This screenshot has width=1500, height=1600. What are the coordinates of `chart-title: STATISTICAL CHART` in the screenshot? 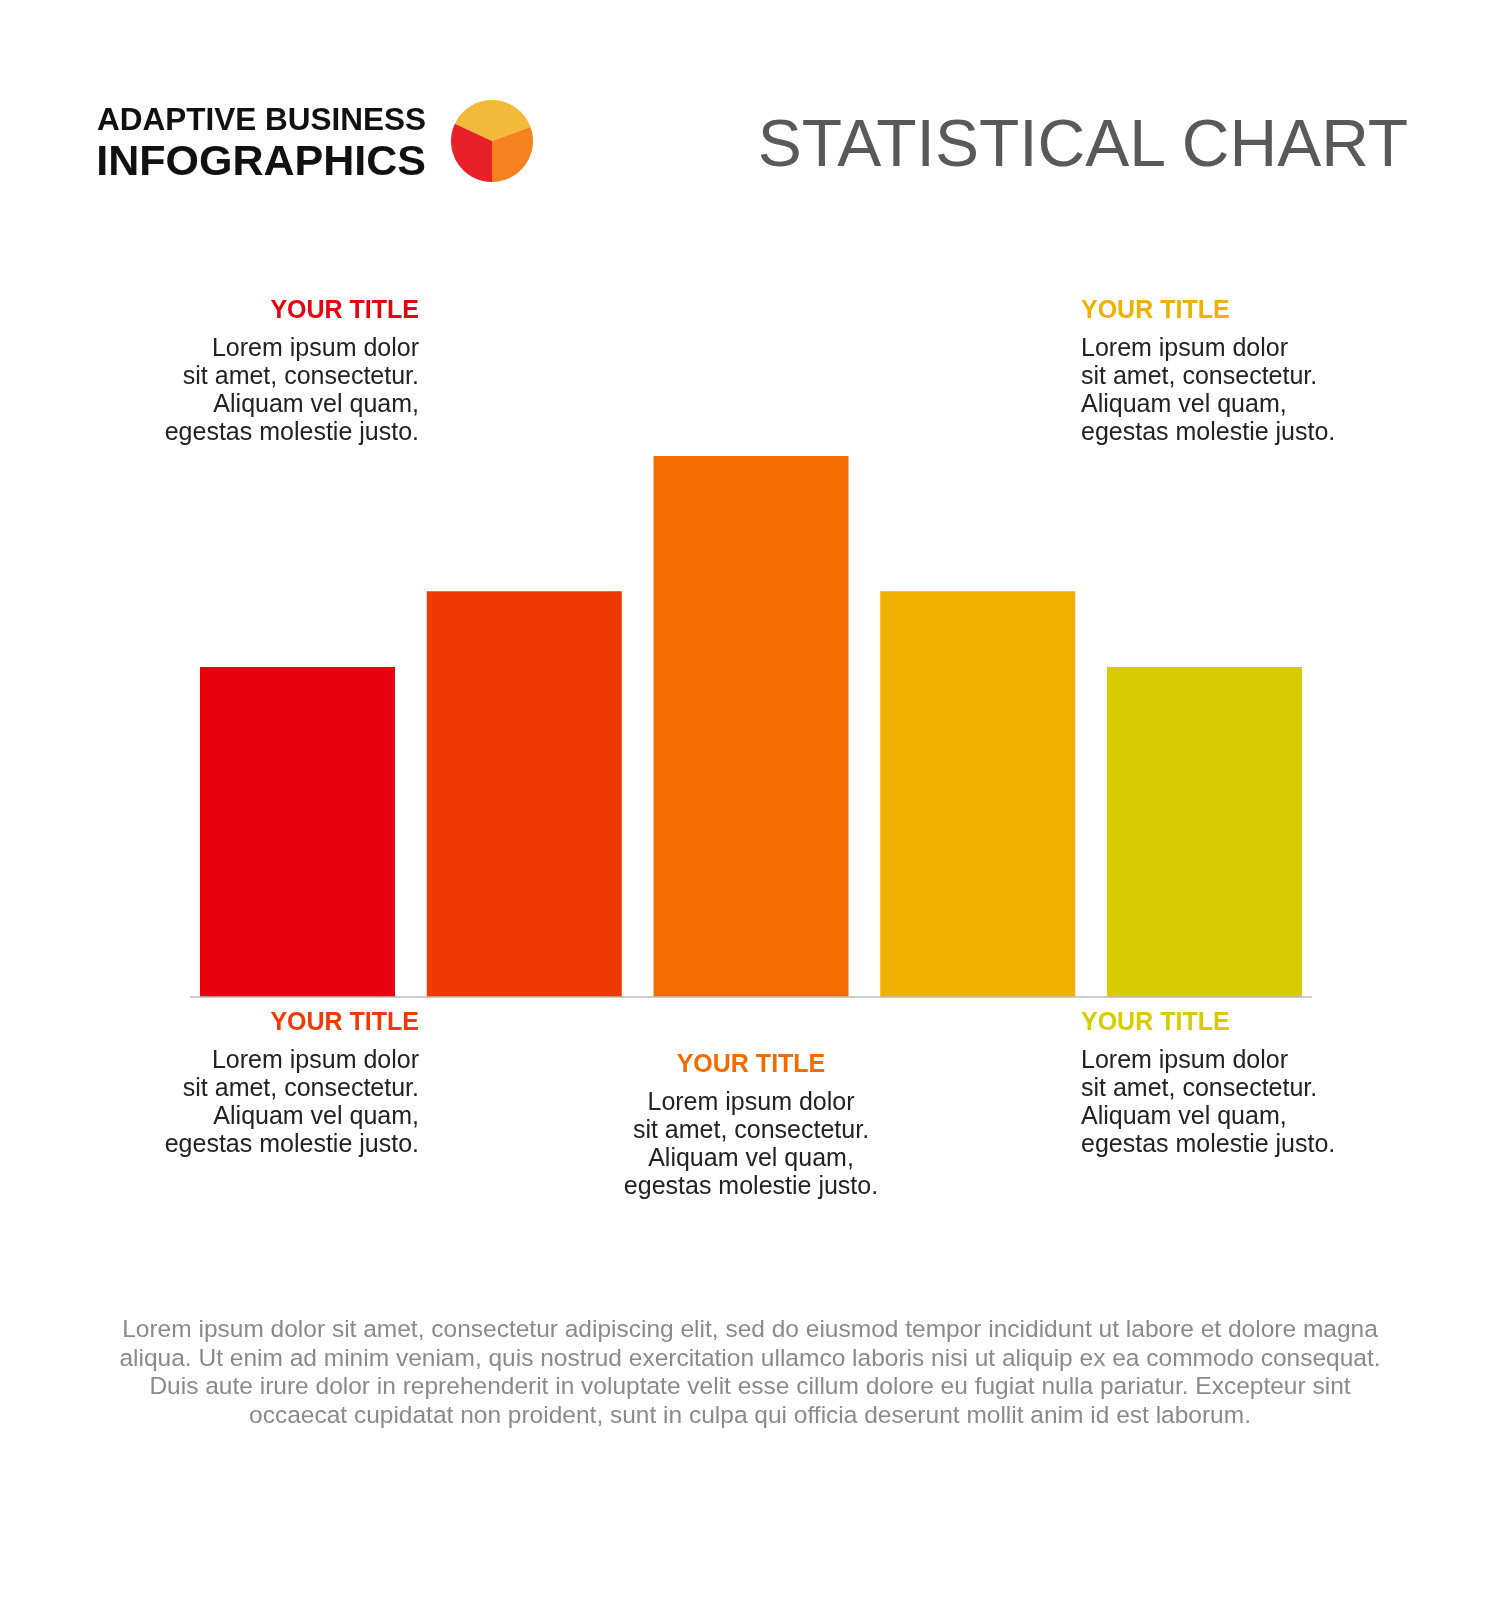 It's located at (1082, 143).